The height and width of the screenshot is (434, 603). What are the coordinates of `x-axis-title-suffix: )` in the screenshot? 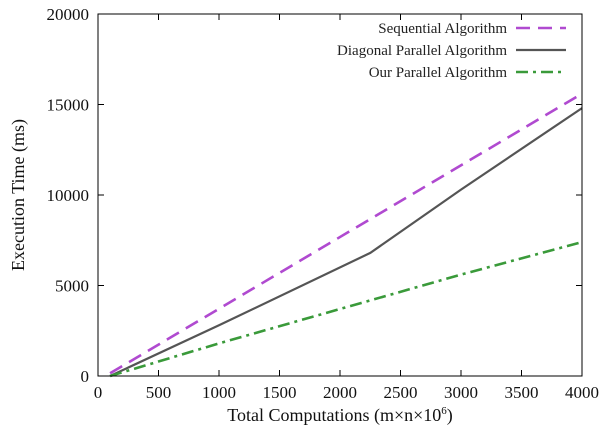 It's located at (450, 415).